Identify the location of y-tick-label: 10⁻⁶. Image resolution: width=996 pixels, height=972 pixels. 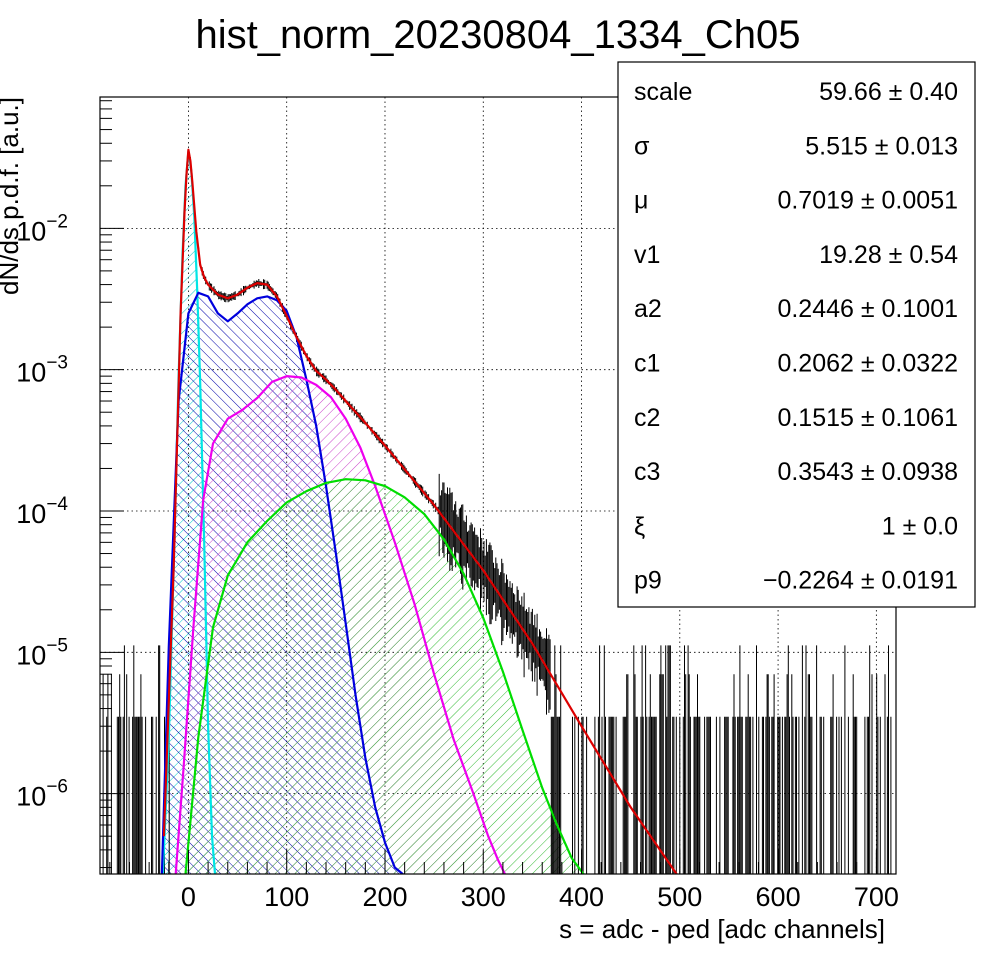
(42, 794).